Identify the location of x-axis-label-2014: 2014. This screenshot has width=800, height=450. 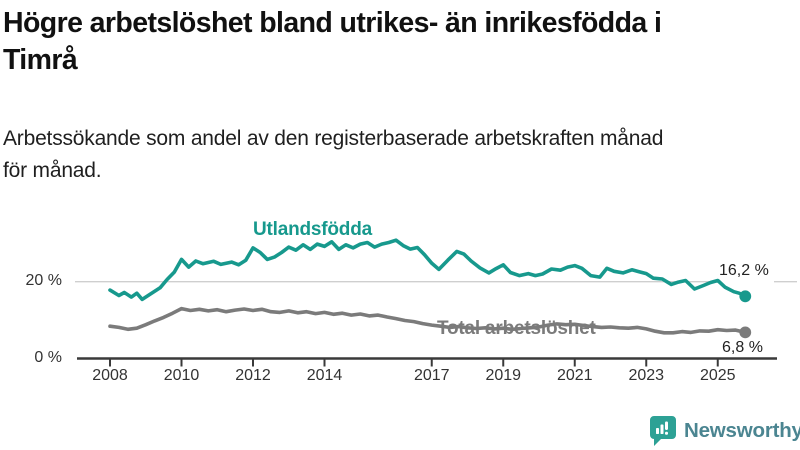
(324, 375).